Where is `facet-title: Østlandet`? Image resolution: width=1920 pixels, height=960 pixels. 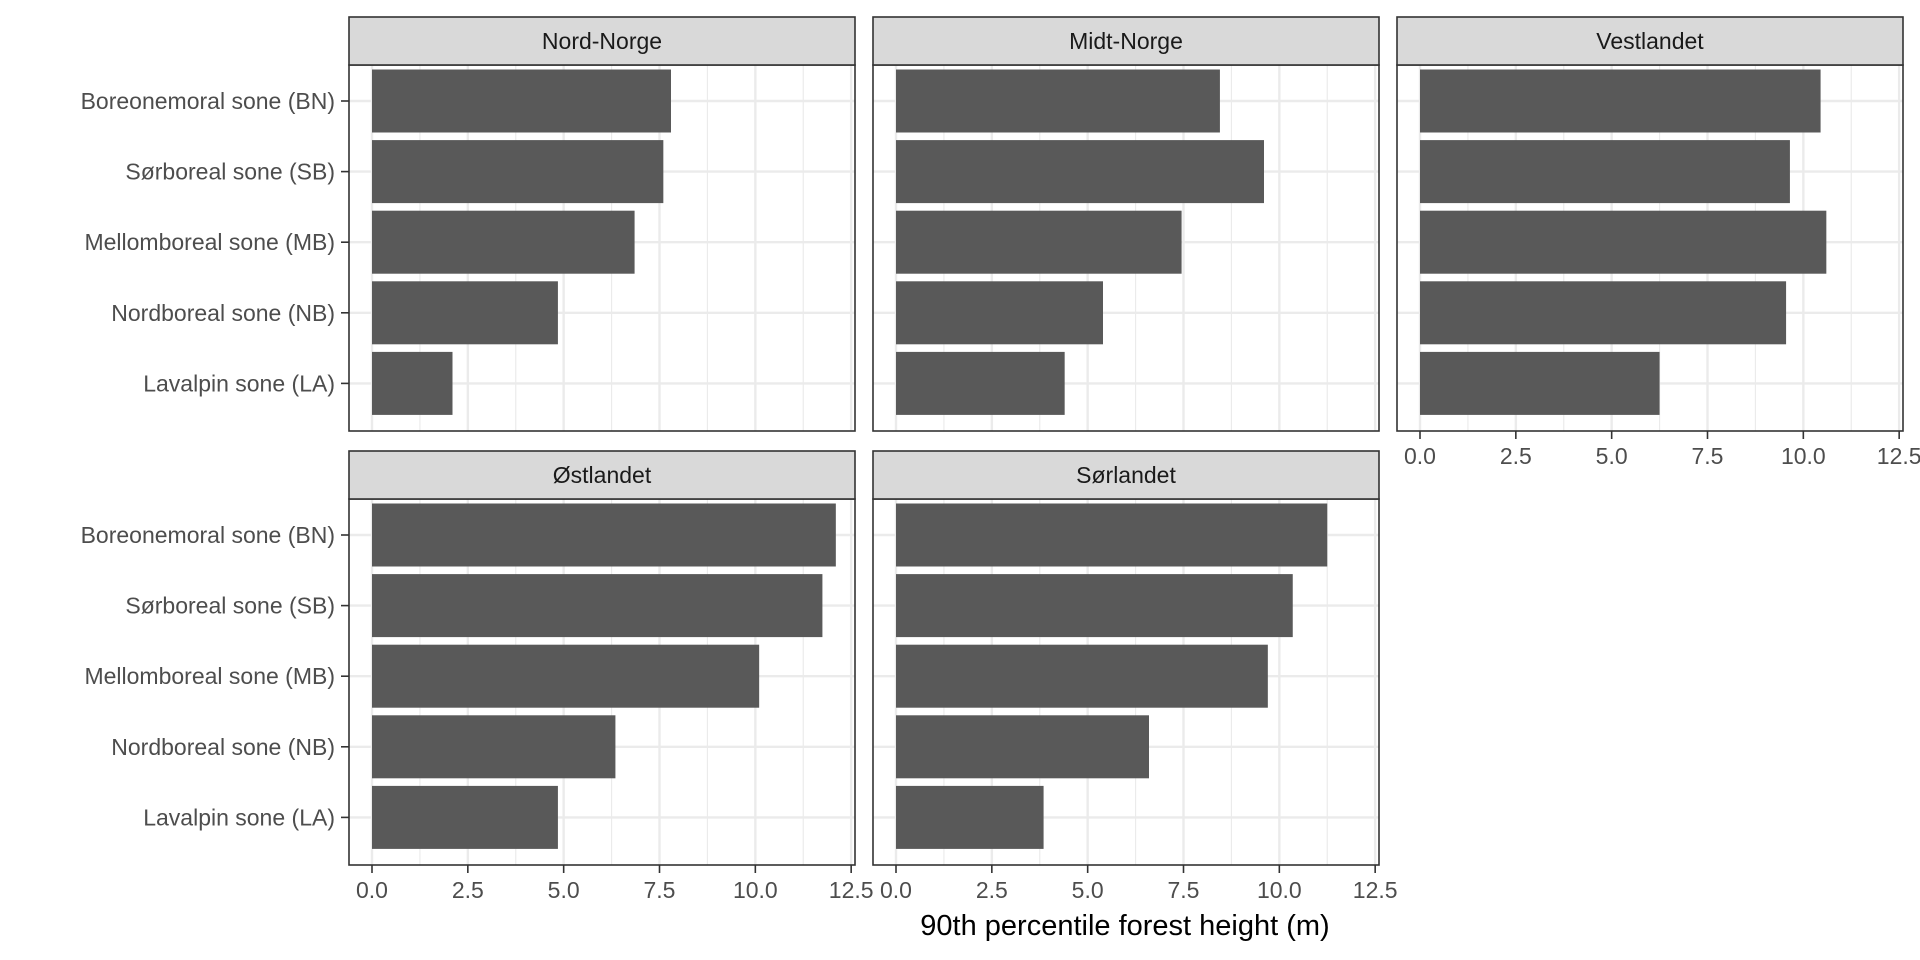
facet-title: Østlandet is located at coordinates (602, 475).